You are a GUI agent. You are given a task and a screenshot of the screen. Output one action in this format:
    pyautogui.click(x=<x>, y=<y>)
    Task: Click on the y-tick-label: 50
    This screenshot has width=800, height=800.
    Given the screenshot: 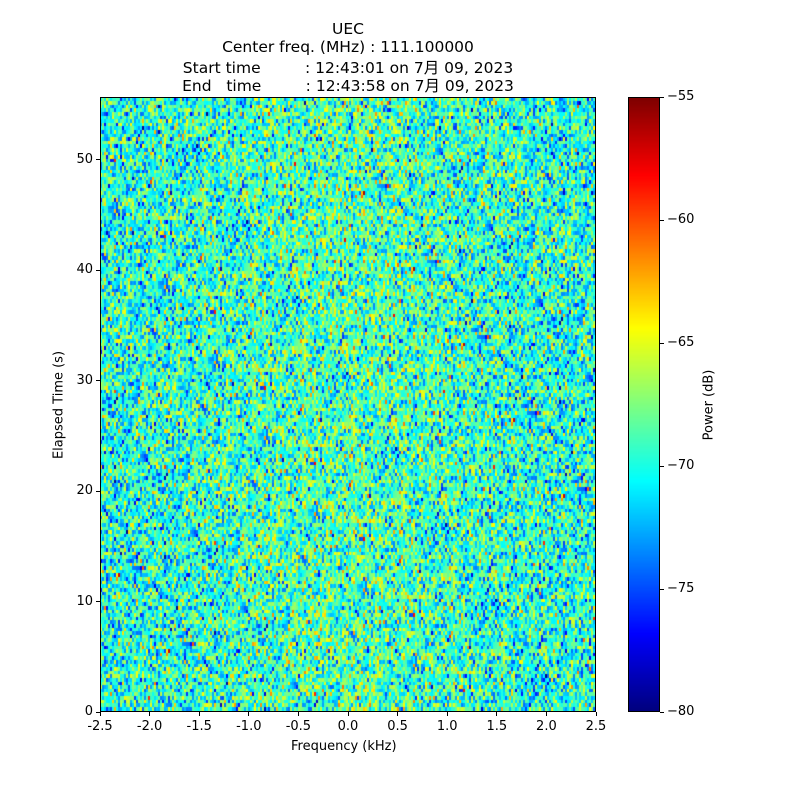 What is the action you would take?
    pyautogui.click(x=84, y=159)
    